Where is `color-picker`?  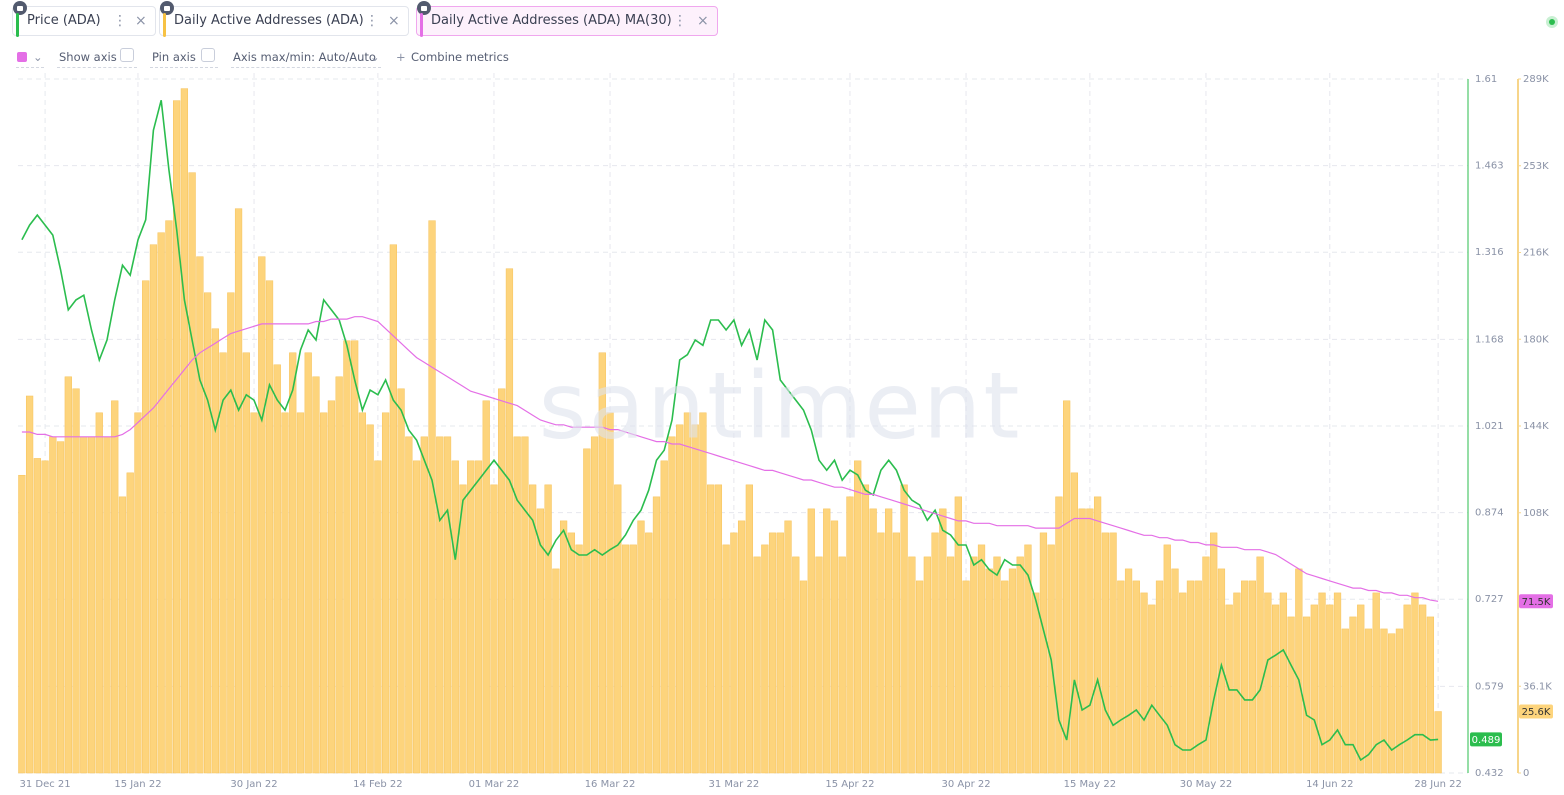 color-picker is located at coordinates (22, 57).